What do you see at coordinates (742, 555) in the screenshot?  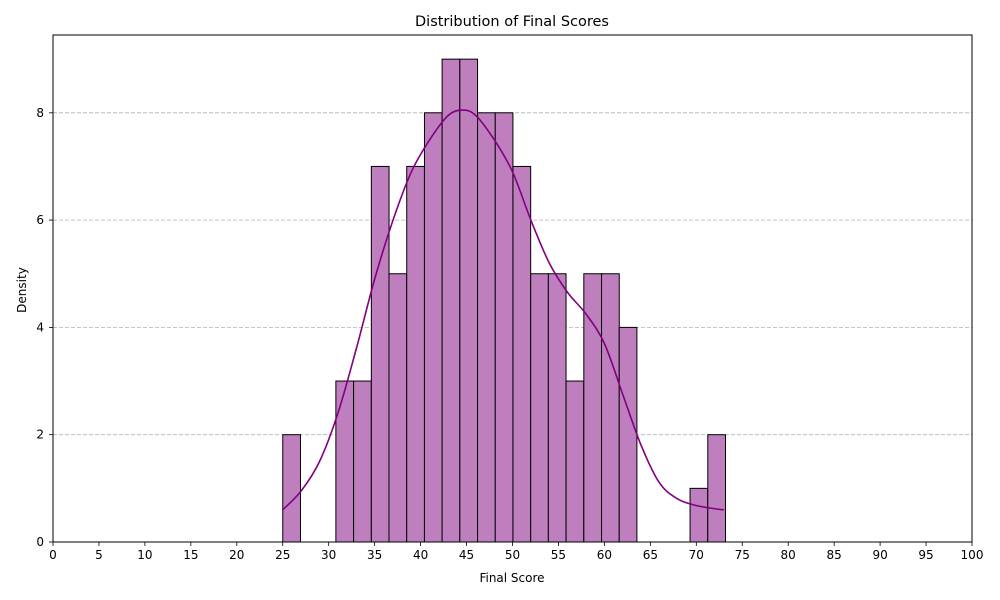 I see `x-tick-label: 75` at bounding box center [742, 555].